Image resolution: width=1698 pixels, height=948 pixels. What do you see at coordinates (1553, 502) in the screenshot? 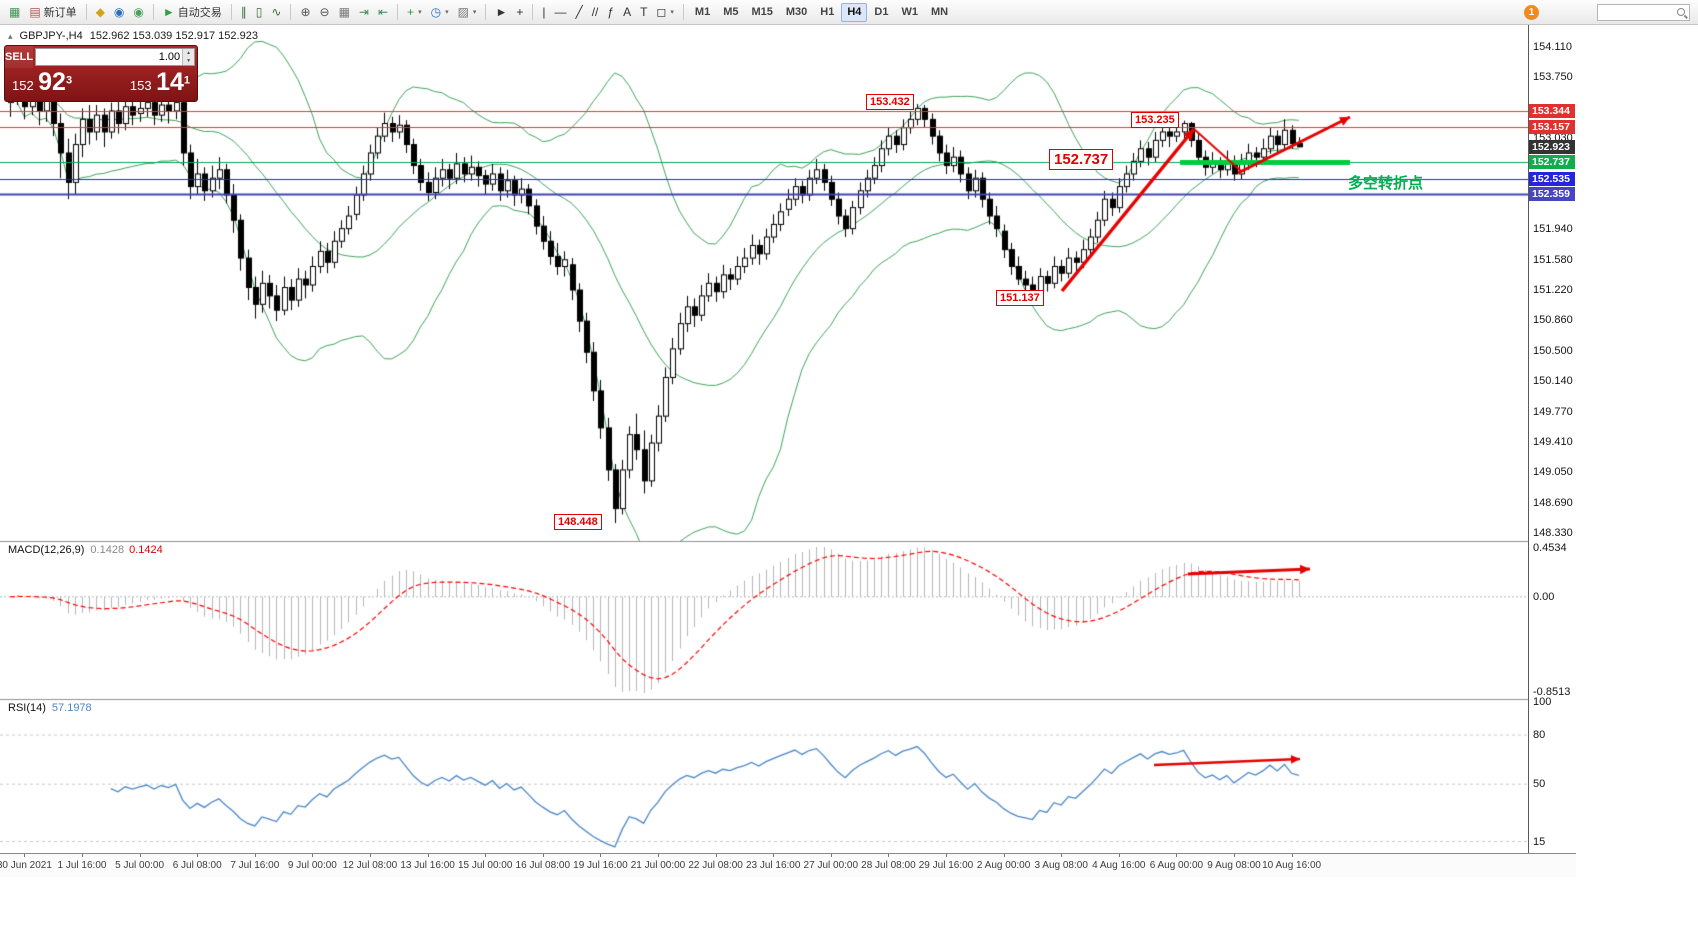
I see `price-axis-label: 148.690` at bounding box center [1553, 502].